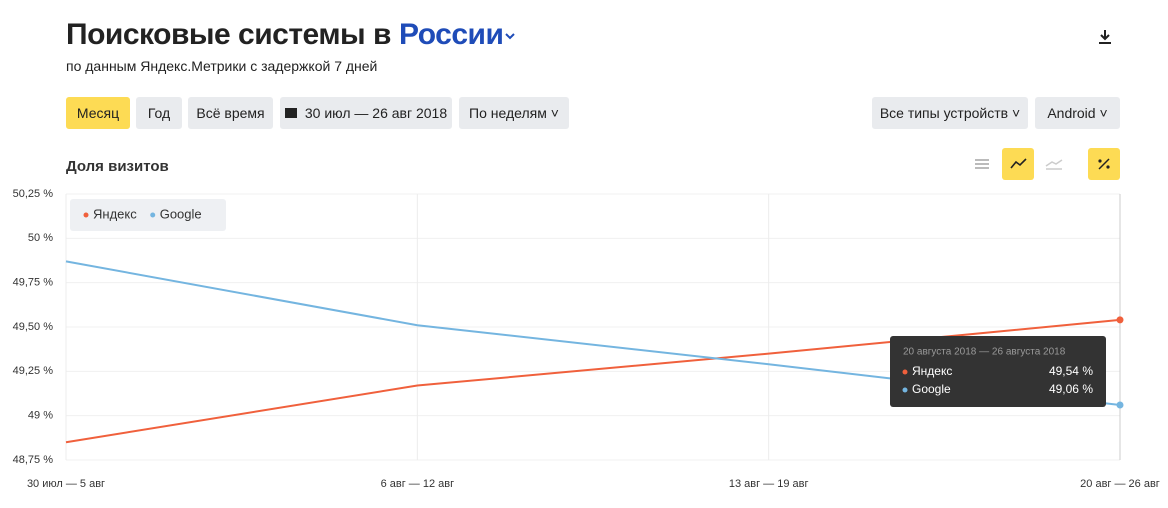  I want to click on y-tick-label: 50,25 %, so click(33, 194).